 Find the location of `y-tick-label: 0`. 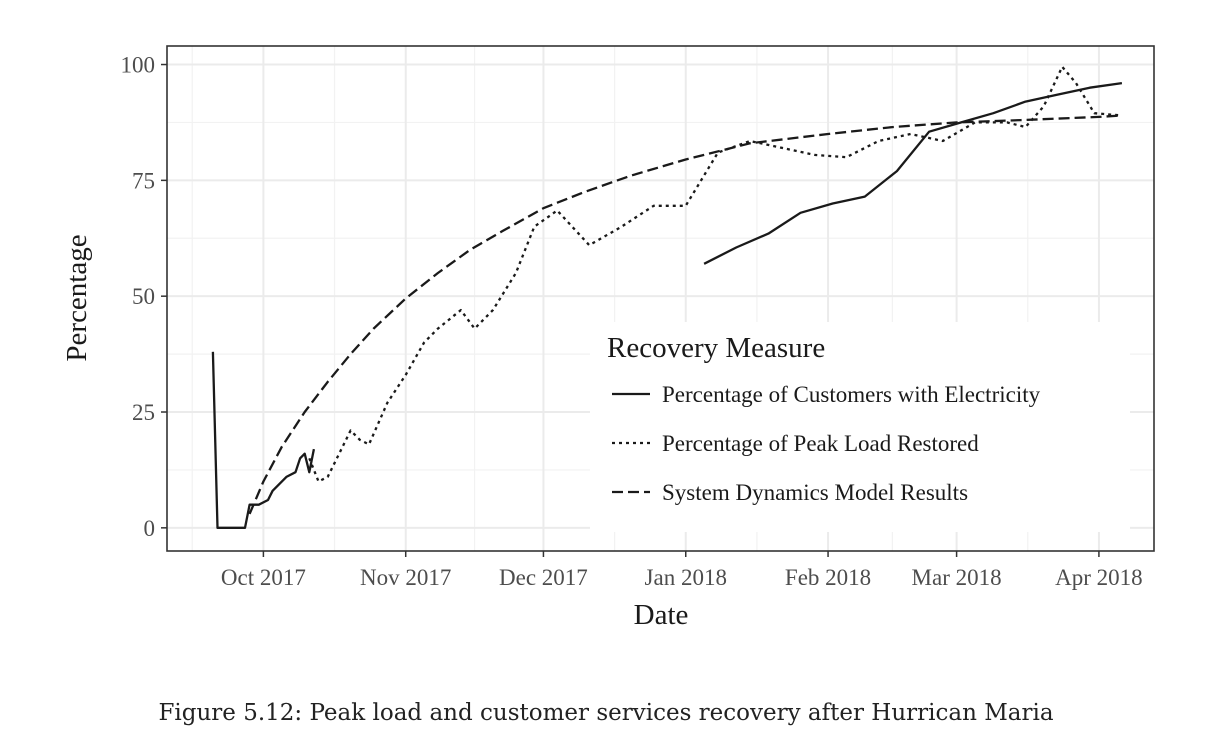

y-tick-label: 0 is located at coordinates (150, 528).